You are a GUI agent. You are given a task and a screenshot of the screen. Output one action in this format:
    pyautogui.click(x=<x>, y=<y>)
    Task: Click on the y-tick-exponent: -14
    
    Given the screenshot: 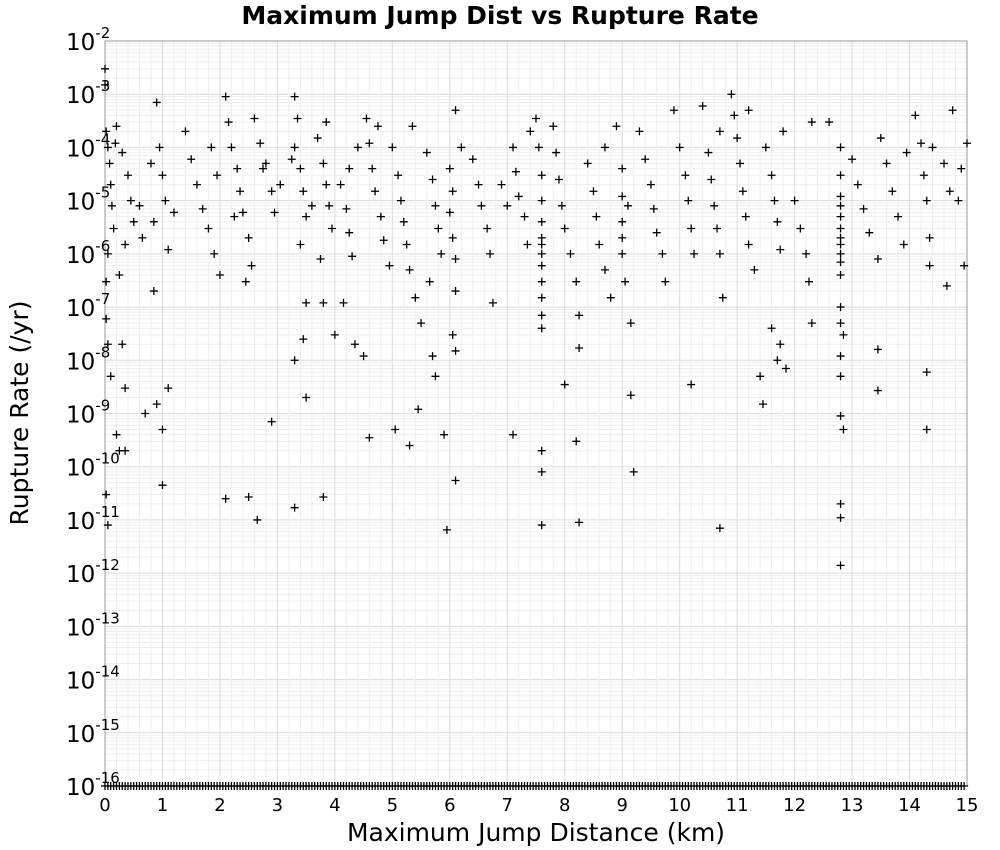 What is the action you would take?
    pyautogui.click(x=107, y=672)
    